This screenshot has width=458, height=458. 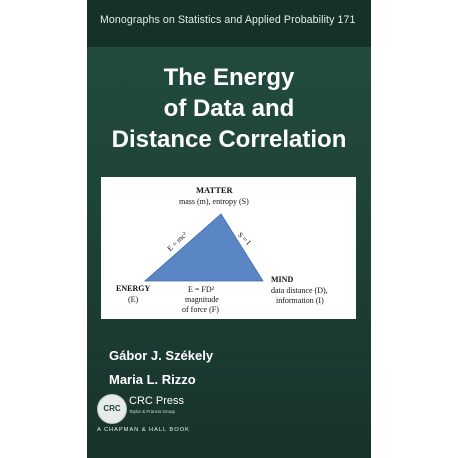 What do you see at coordinates (133, 299) in the screenshot?
I see `energy-detail: (E)` at bounding box center [133, 299].